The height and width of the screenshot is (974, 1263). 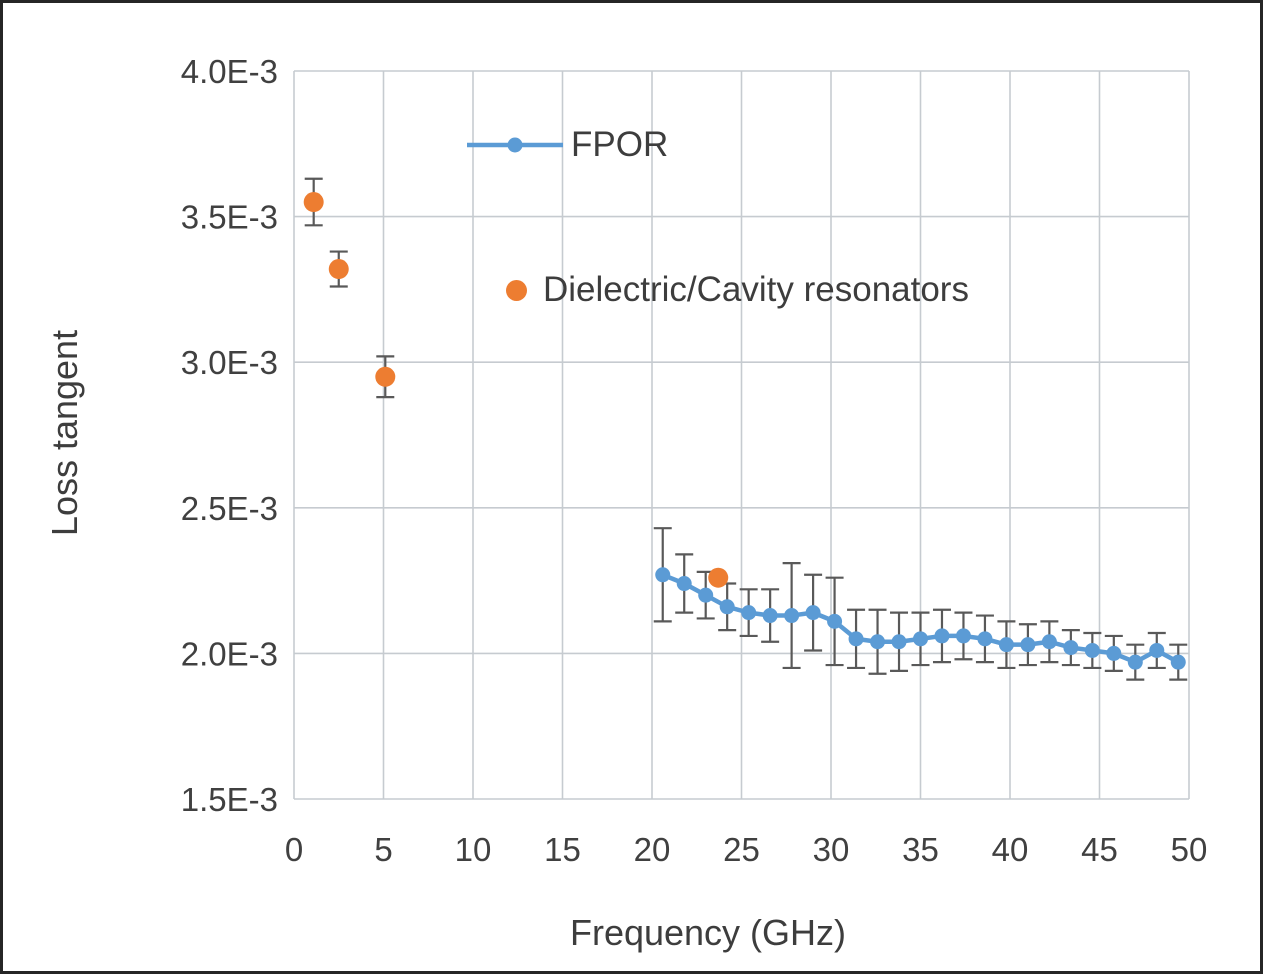 What do you see at coordinates (229, 362) in the screenshot?
I see `y-tick-label: 3.0E-3` at bounding box center [229, 362].